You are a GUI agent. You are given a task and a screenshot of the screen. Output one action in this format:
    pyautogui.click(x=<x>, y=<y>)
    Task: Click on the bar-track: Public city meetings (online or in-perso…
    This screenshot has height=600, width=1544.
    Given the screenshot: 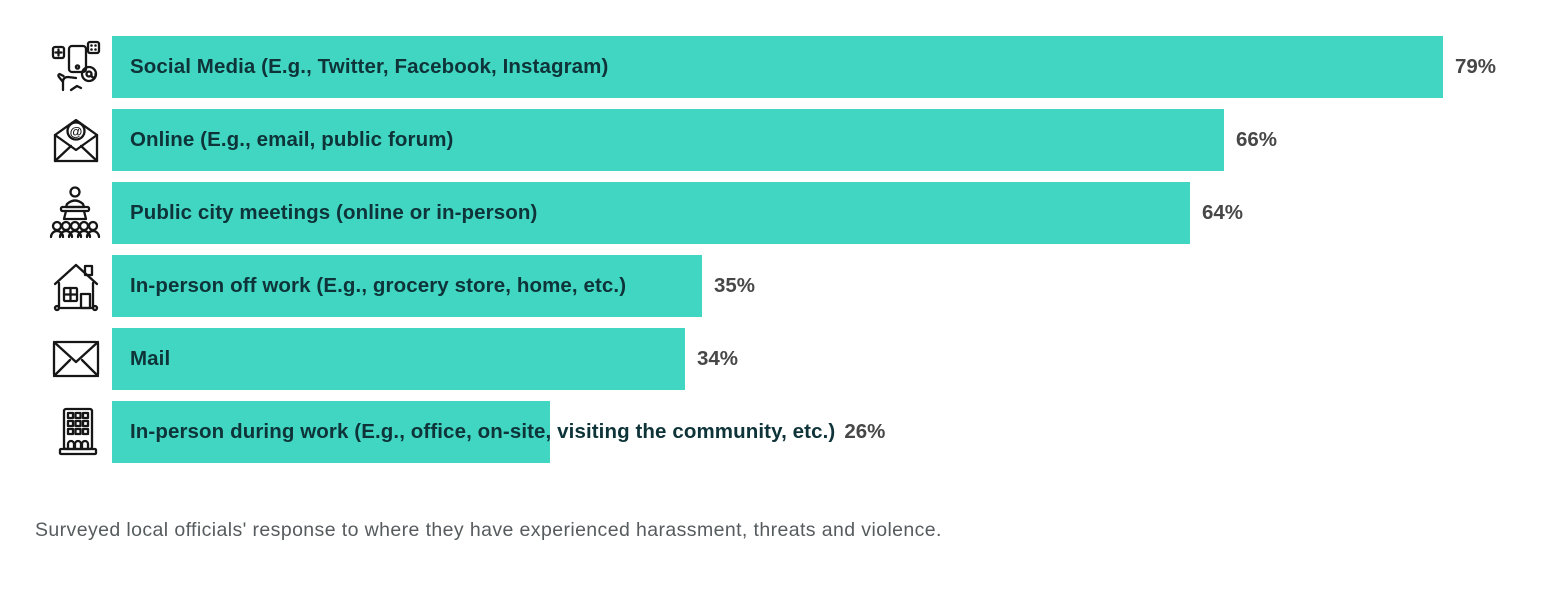 What is the action you would take?
    pyautogui.click(x=828, y=213)
    